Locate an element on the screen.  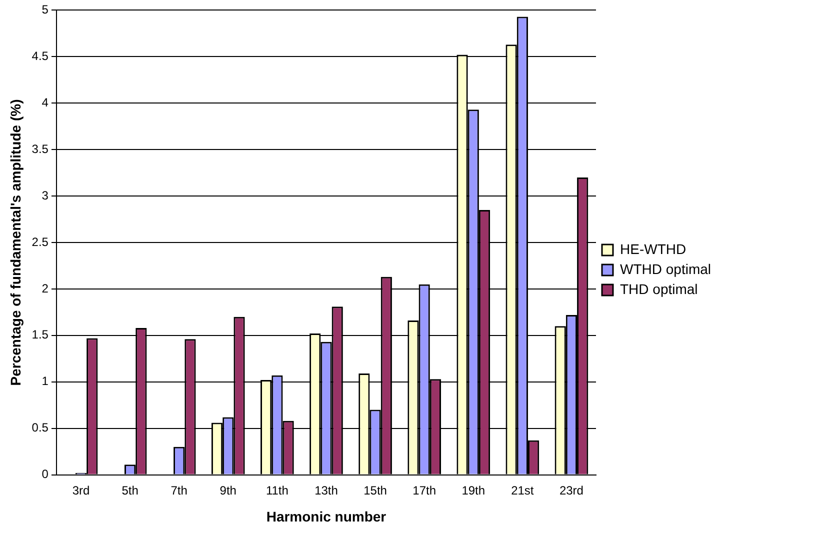
x-tick-label: 15th is located at coordinates (375, 490).